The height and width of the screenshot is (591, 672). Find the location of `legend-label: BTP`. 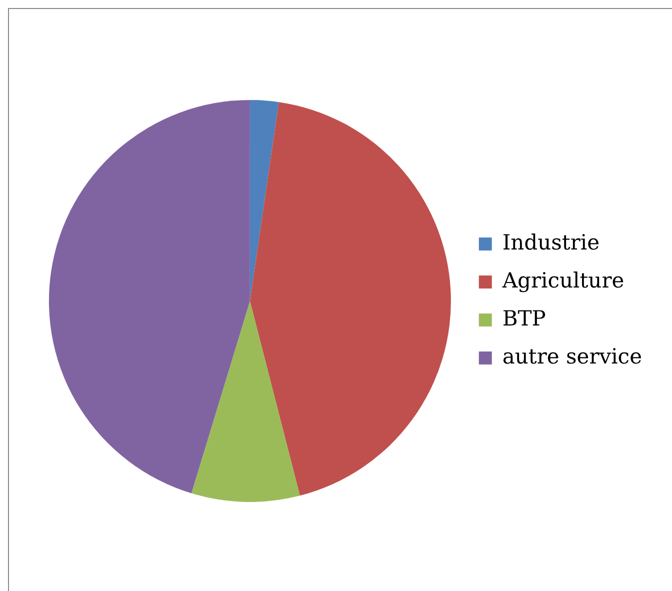

legend-label: BTP is located at coordinates (524, 318).